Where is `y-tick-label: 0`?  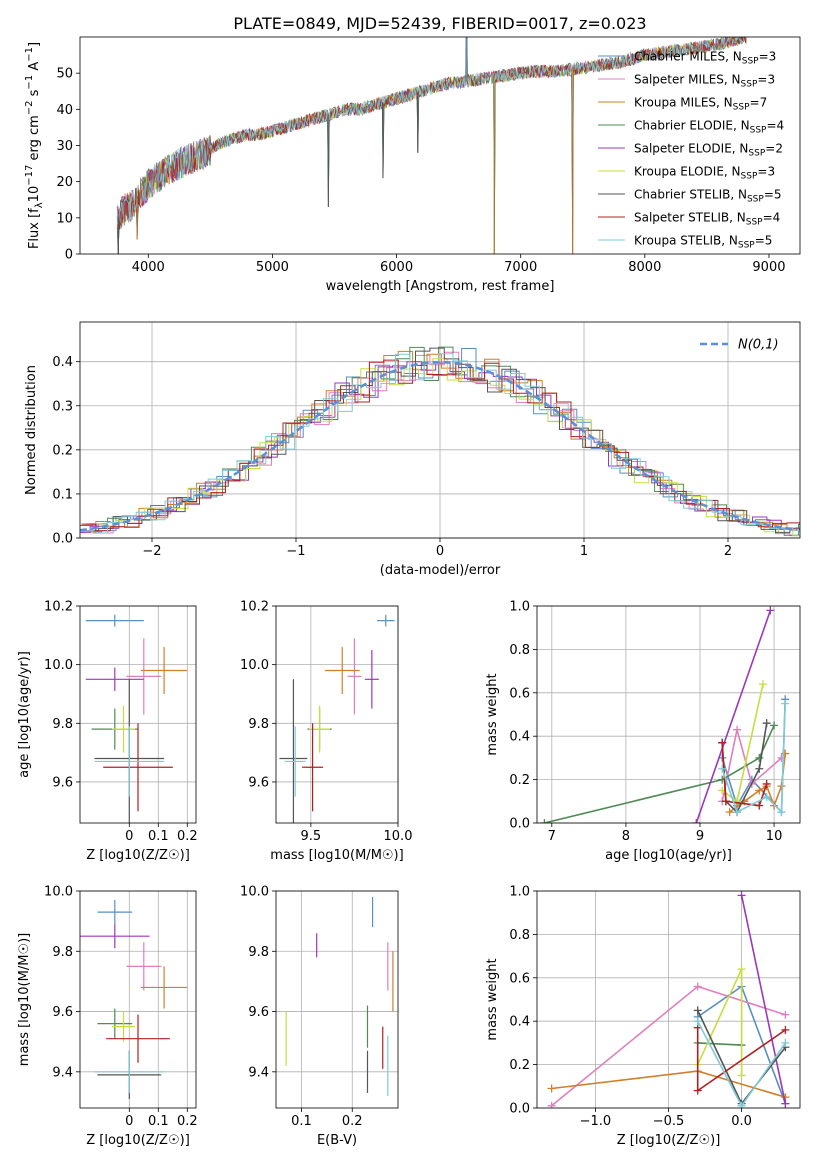 y-tick-label: 0 is located at coordinates (69, 255).